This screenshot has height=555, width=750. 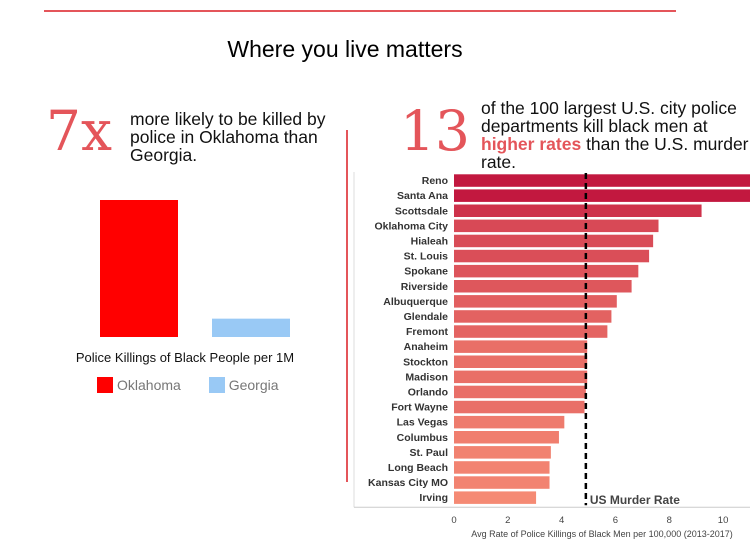 What do you see at coordinates (509, 422) in the screenshot?
I see `bar-las-vegas` at bounding box center [509, 422].